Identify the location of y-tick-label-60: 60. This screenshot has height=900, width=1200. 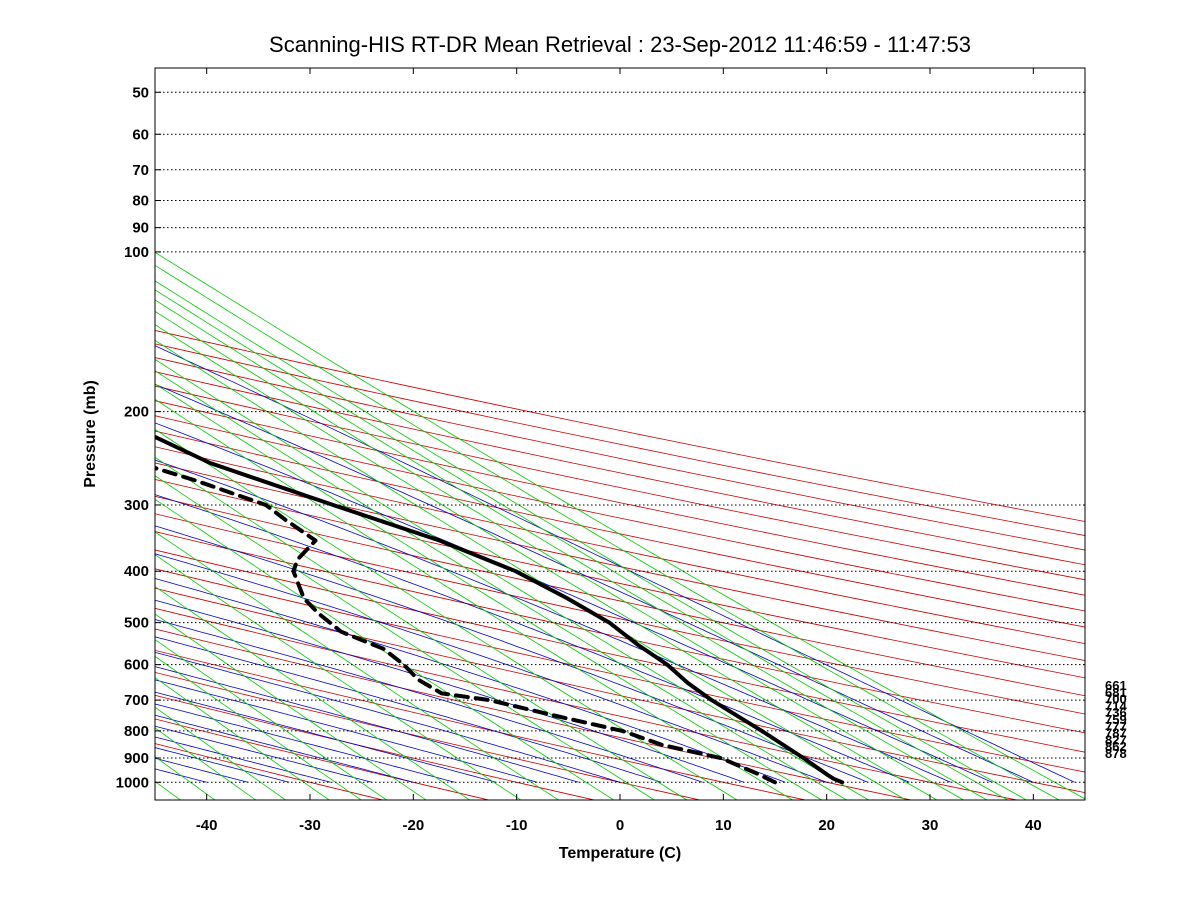
(140, 134).